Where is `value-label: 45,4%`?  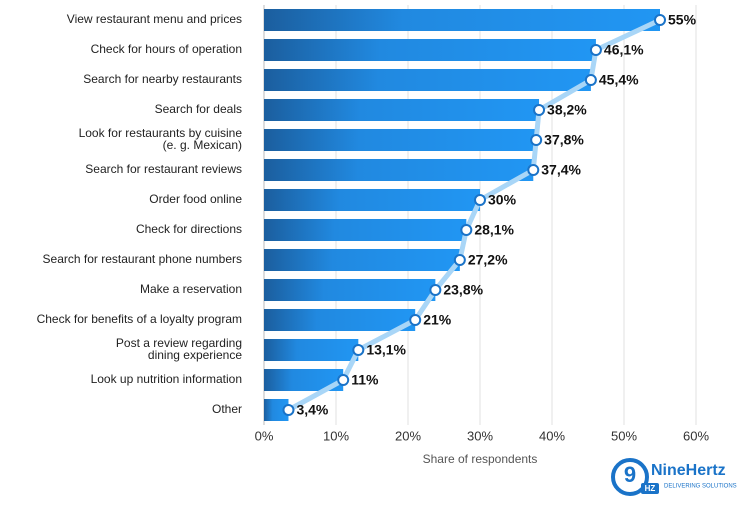 value-label: 45,4% is located at coordinates (619, 80).